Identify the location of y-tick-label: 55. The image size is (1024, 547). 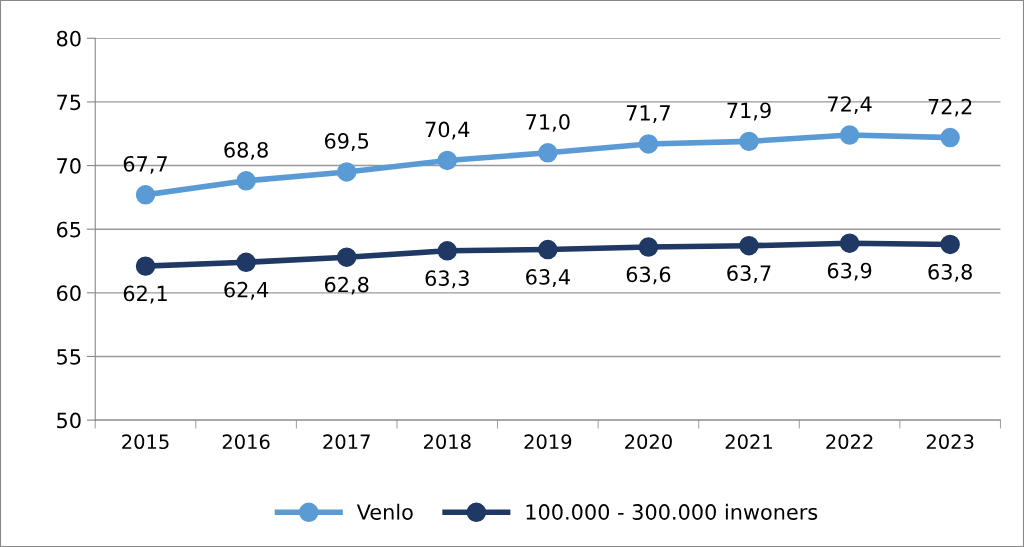
(69, 357).